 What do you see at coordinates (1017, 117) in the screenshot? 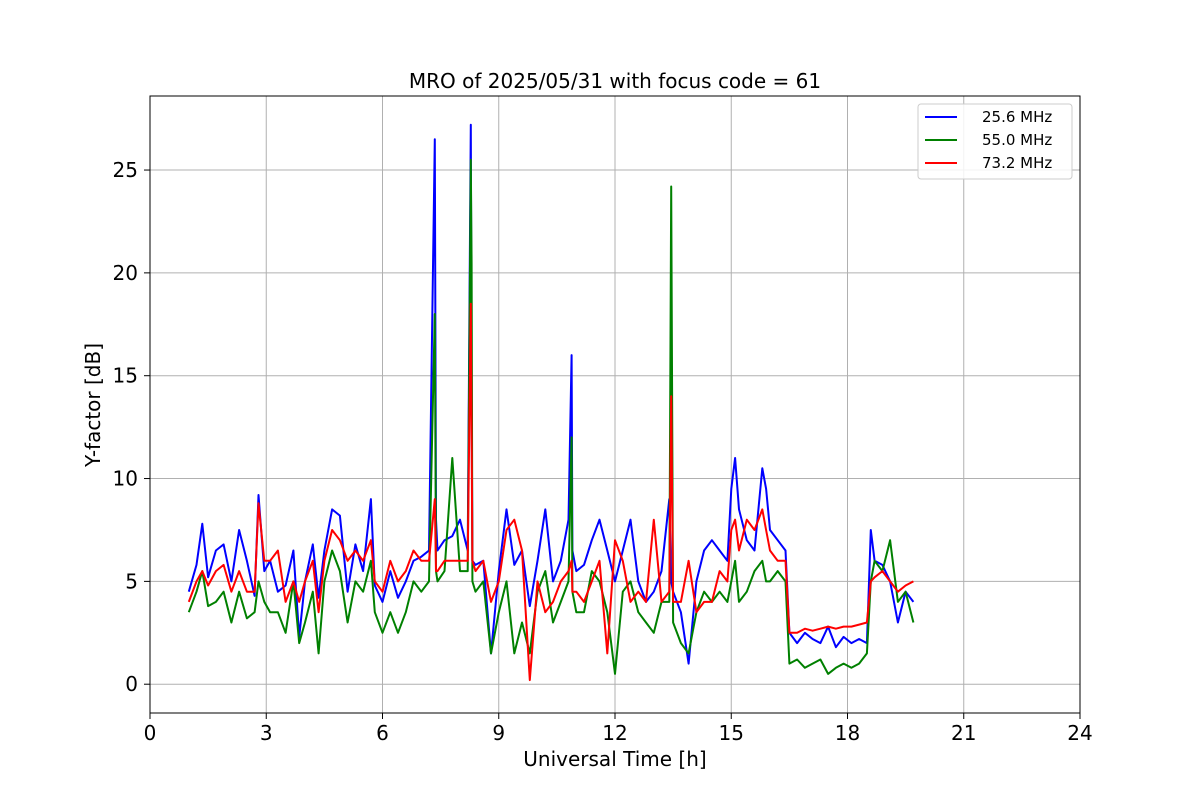
I see `legend-label-25-6: 25.6 MHz` at bounding box center [1017, 117].